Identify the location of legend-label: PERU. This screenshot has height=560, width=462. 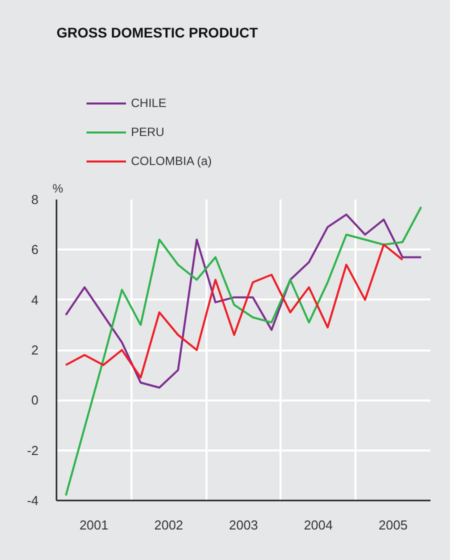
(147, 132).